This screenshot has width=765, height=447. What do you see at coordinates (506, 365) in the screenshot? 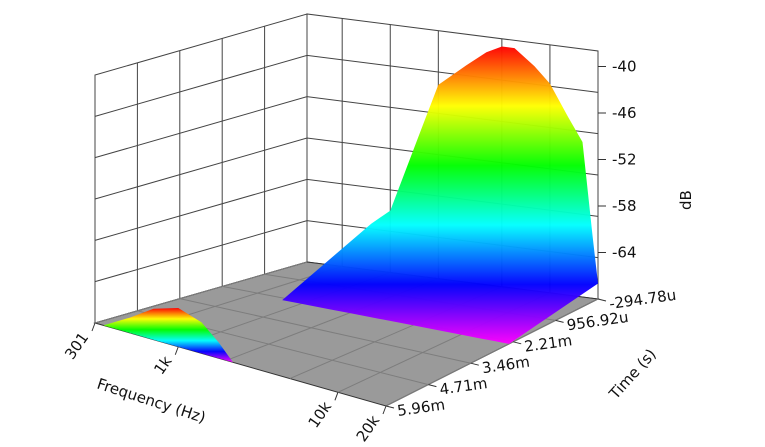
I see `y-tick-label: 3.46m` at bounding box center [506, 365].